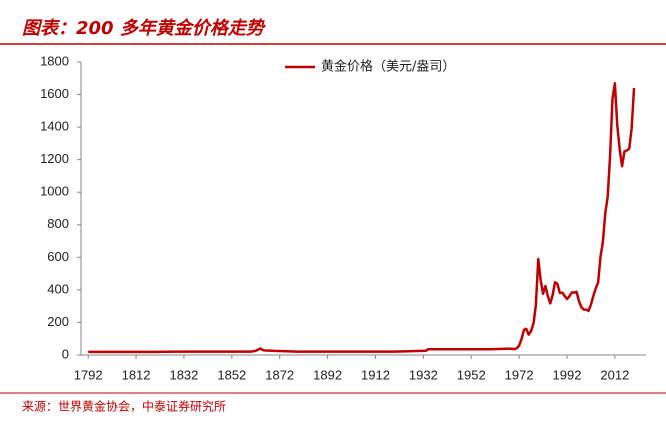 Image resolution: width=666 pixels, height=424 pixels. Describe the element at coordinates (519, 374) in the screenshot. I see `x-tick-label: 1972` at that location.